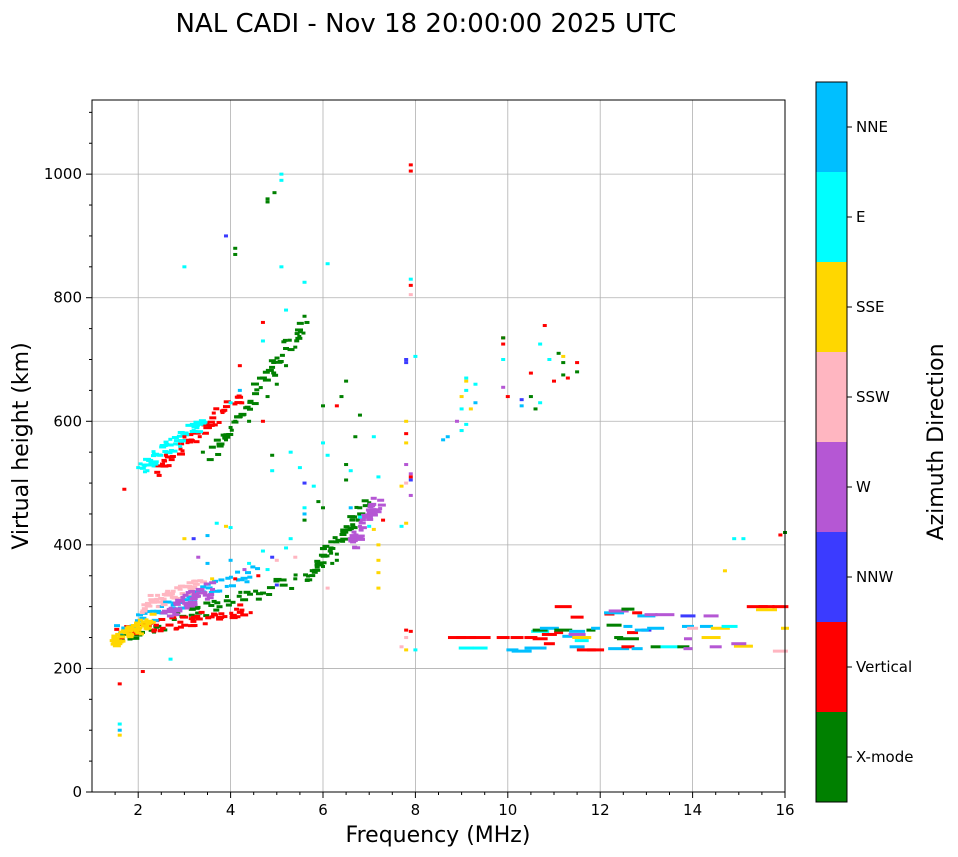 The image size is (958, 857). What do you see at coordinates (138, 810) in the screenshot?
I see `x-tick-label: 2` at bounding box center [138, 810].